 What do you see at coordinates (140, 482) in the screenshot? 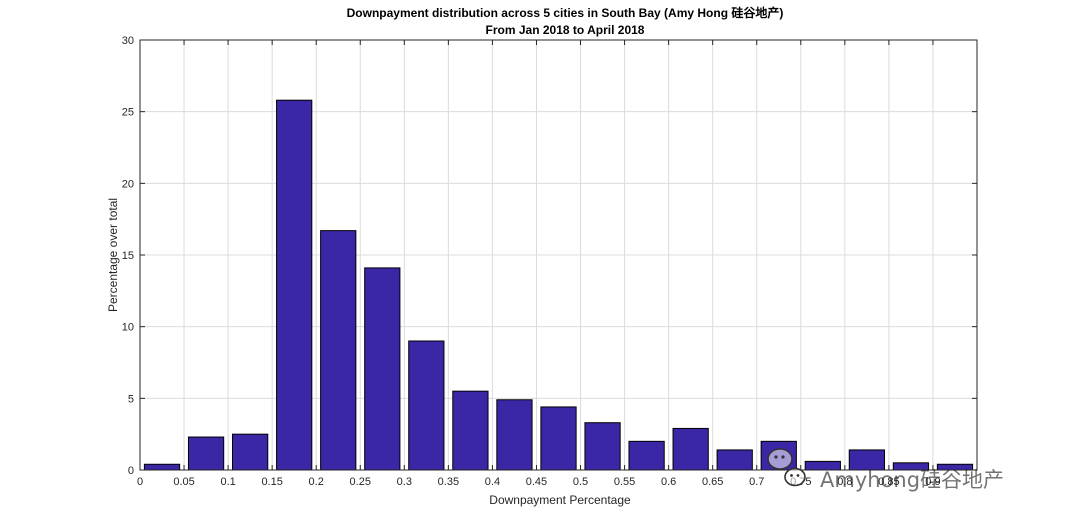
I see `x-tick-label: 0` at bounding box center [140, 482].